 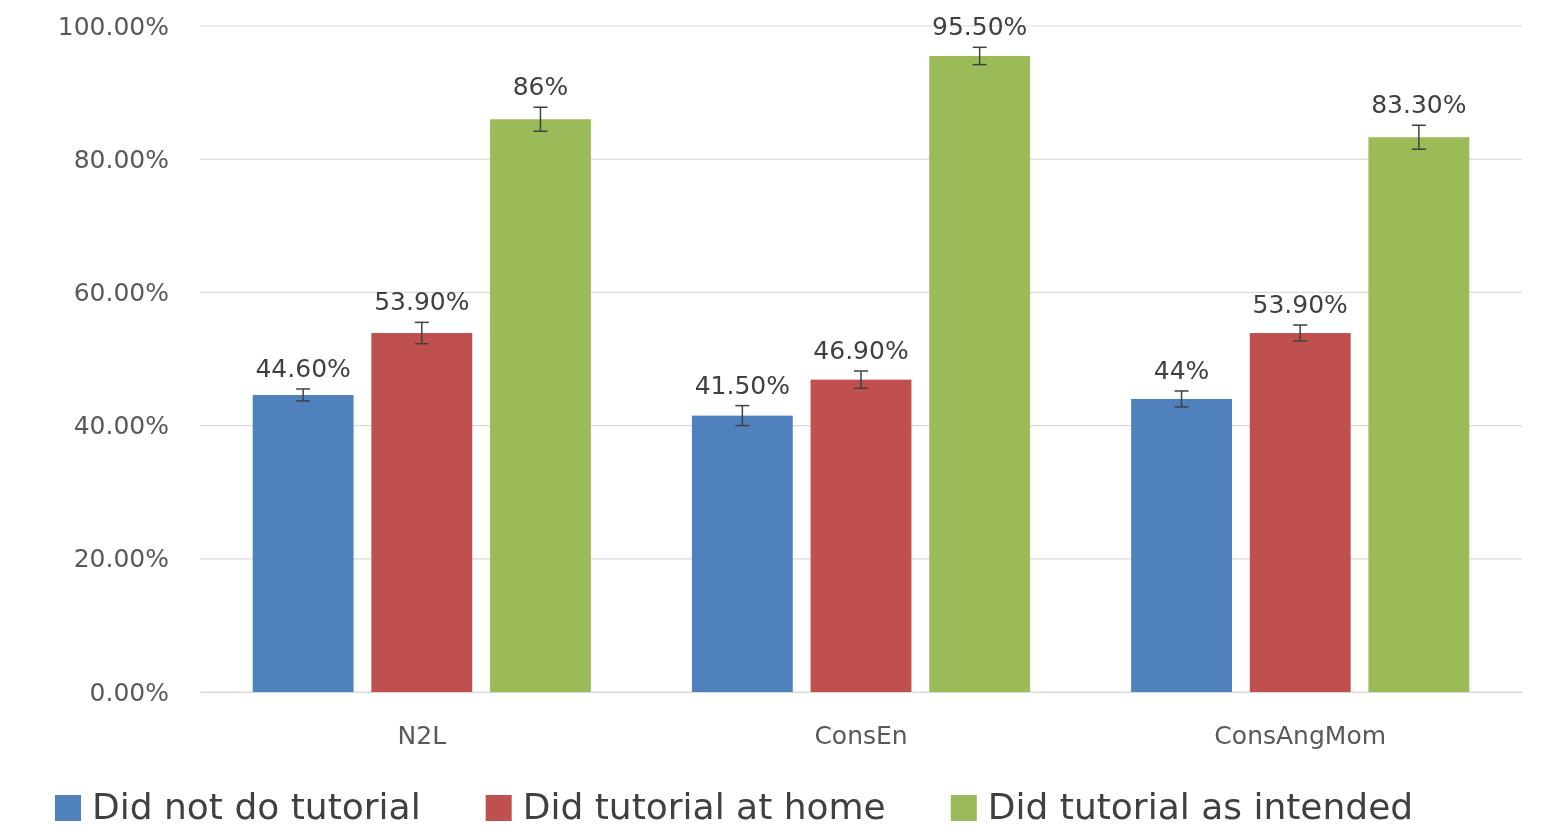 I want to click on legend-label: Did not do tutorial, so click(x=256, y=806).